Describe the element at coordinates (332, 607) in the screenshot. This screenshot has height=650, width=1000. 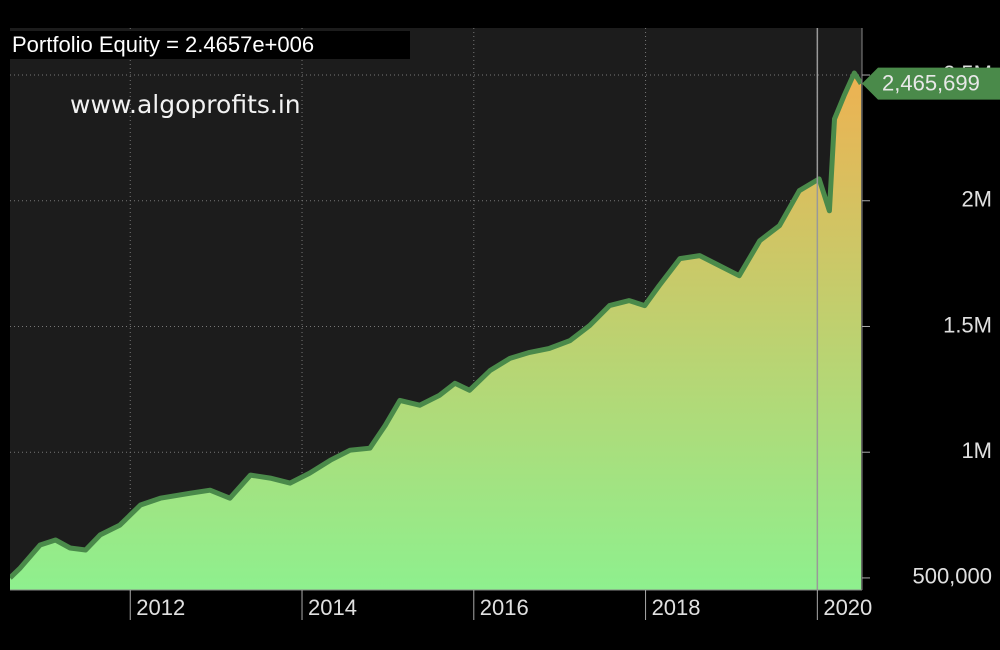
I see `x-tick-label: 2014` at that location.